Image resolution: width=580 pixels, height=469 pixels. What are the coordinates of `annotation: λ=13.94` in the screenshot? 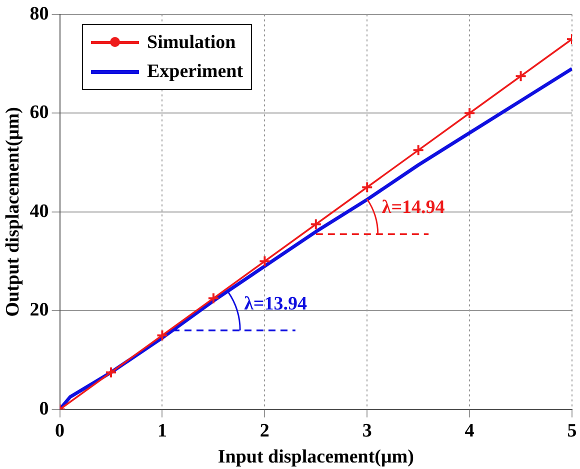 It's located at (276, 303).